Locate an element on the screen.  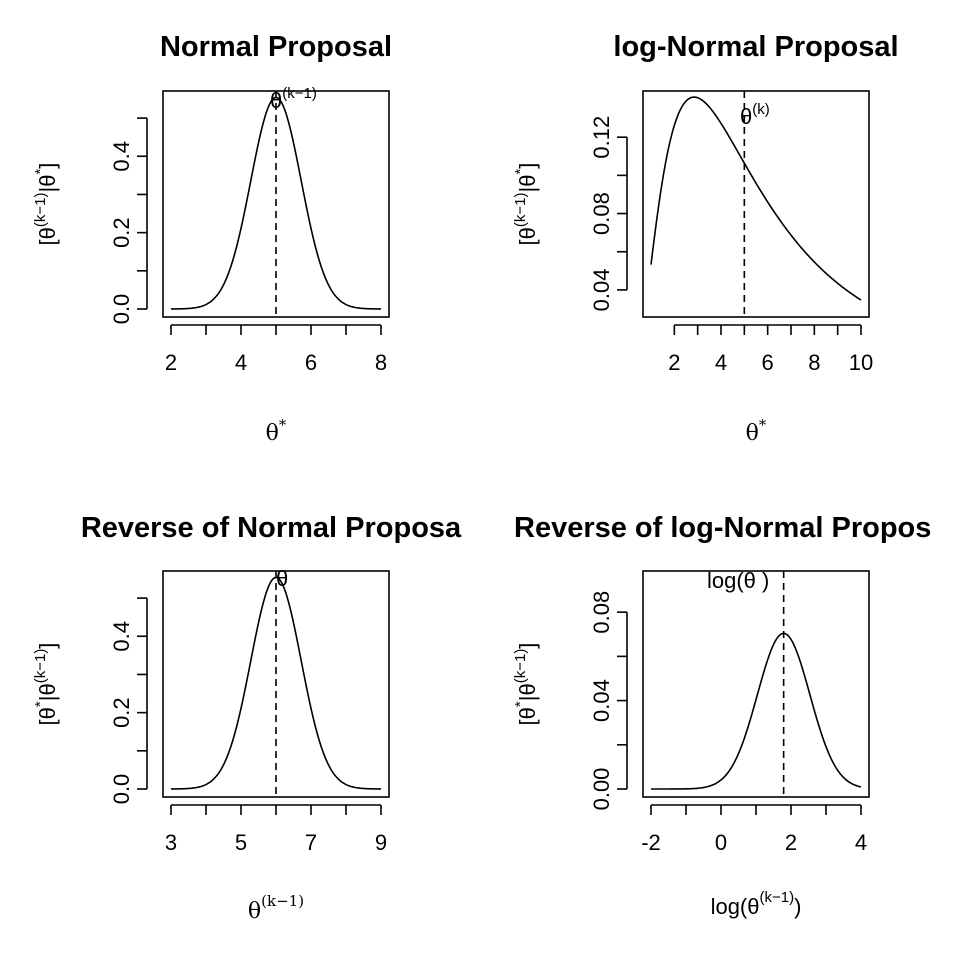
tick-layer: 2 4 6 8 0.0 0.2 0.4 is located at coordinates (248, 246).